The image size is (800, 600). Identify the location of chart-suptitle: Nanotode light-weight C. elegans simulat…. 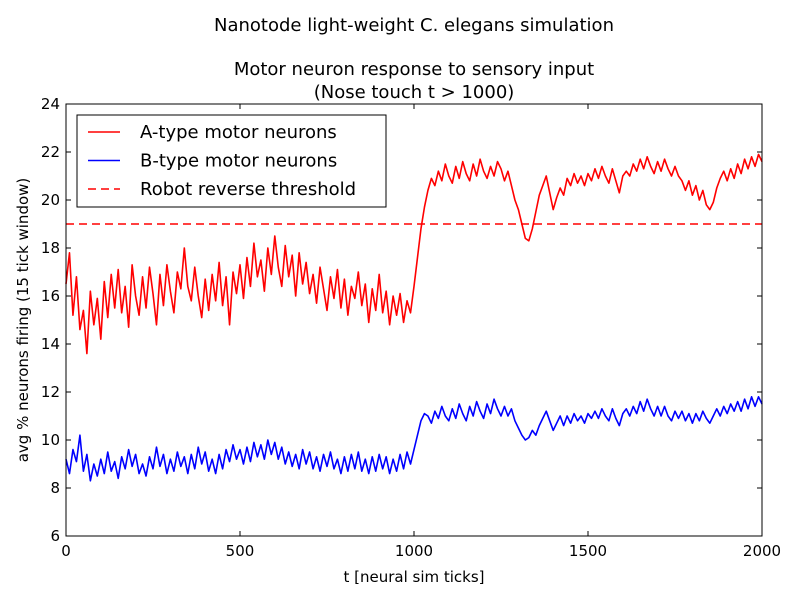
(414, 25).